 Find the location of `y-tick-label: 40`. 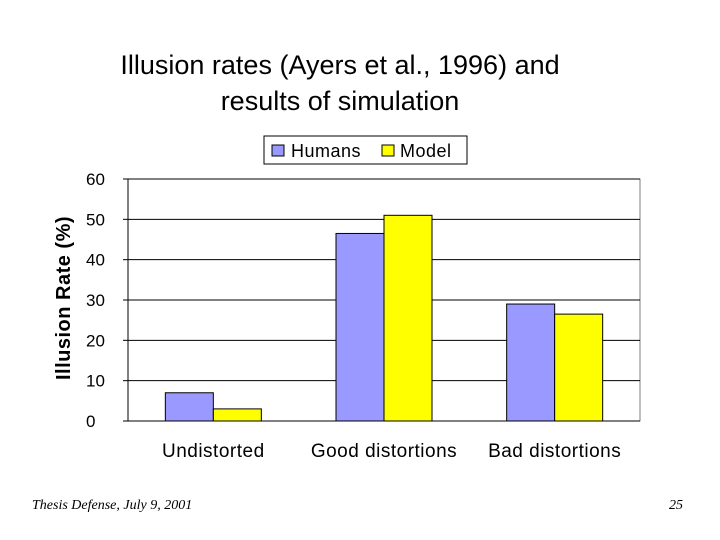

y-tick-label: 40 is located at coordinates (95, 260).